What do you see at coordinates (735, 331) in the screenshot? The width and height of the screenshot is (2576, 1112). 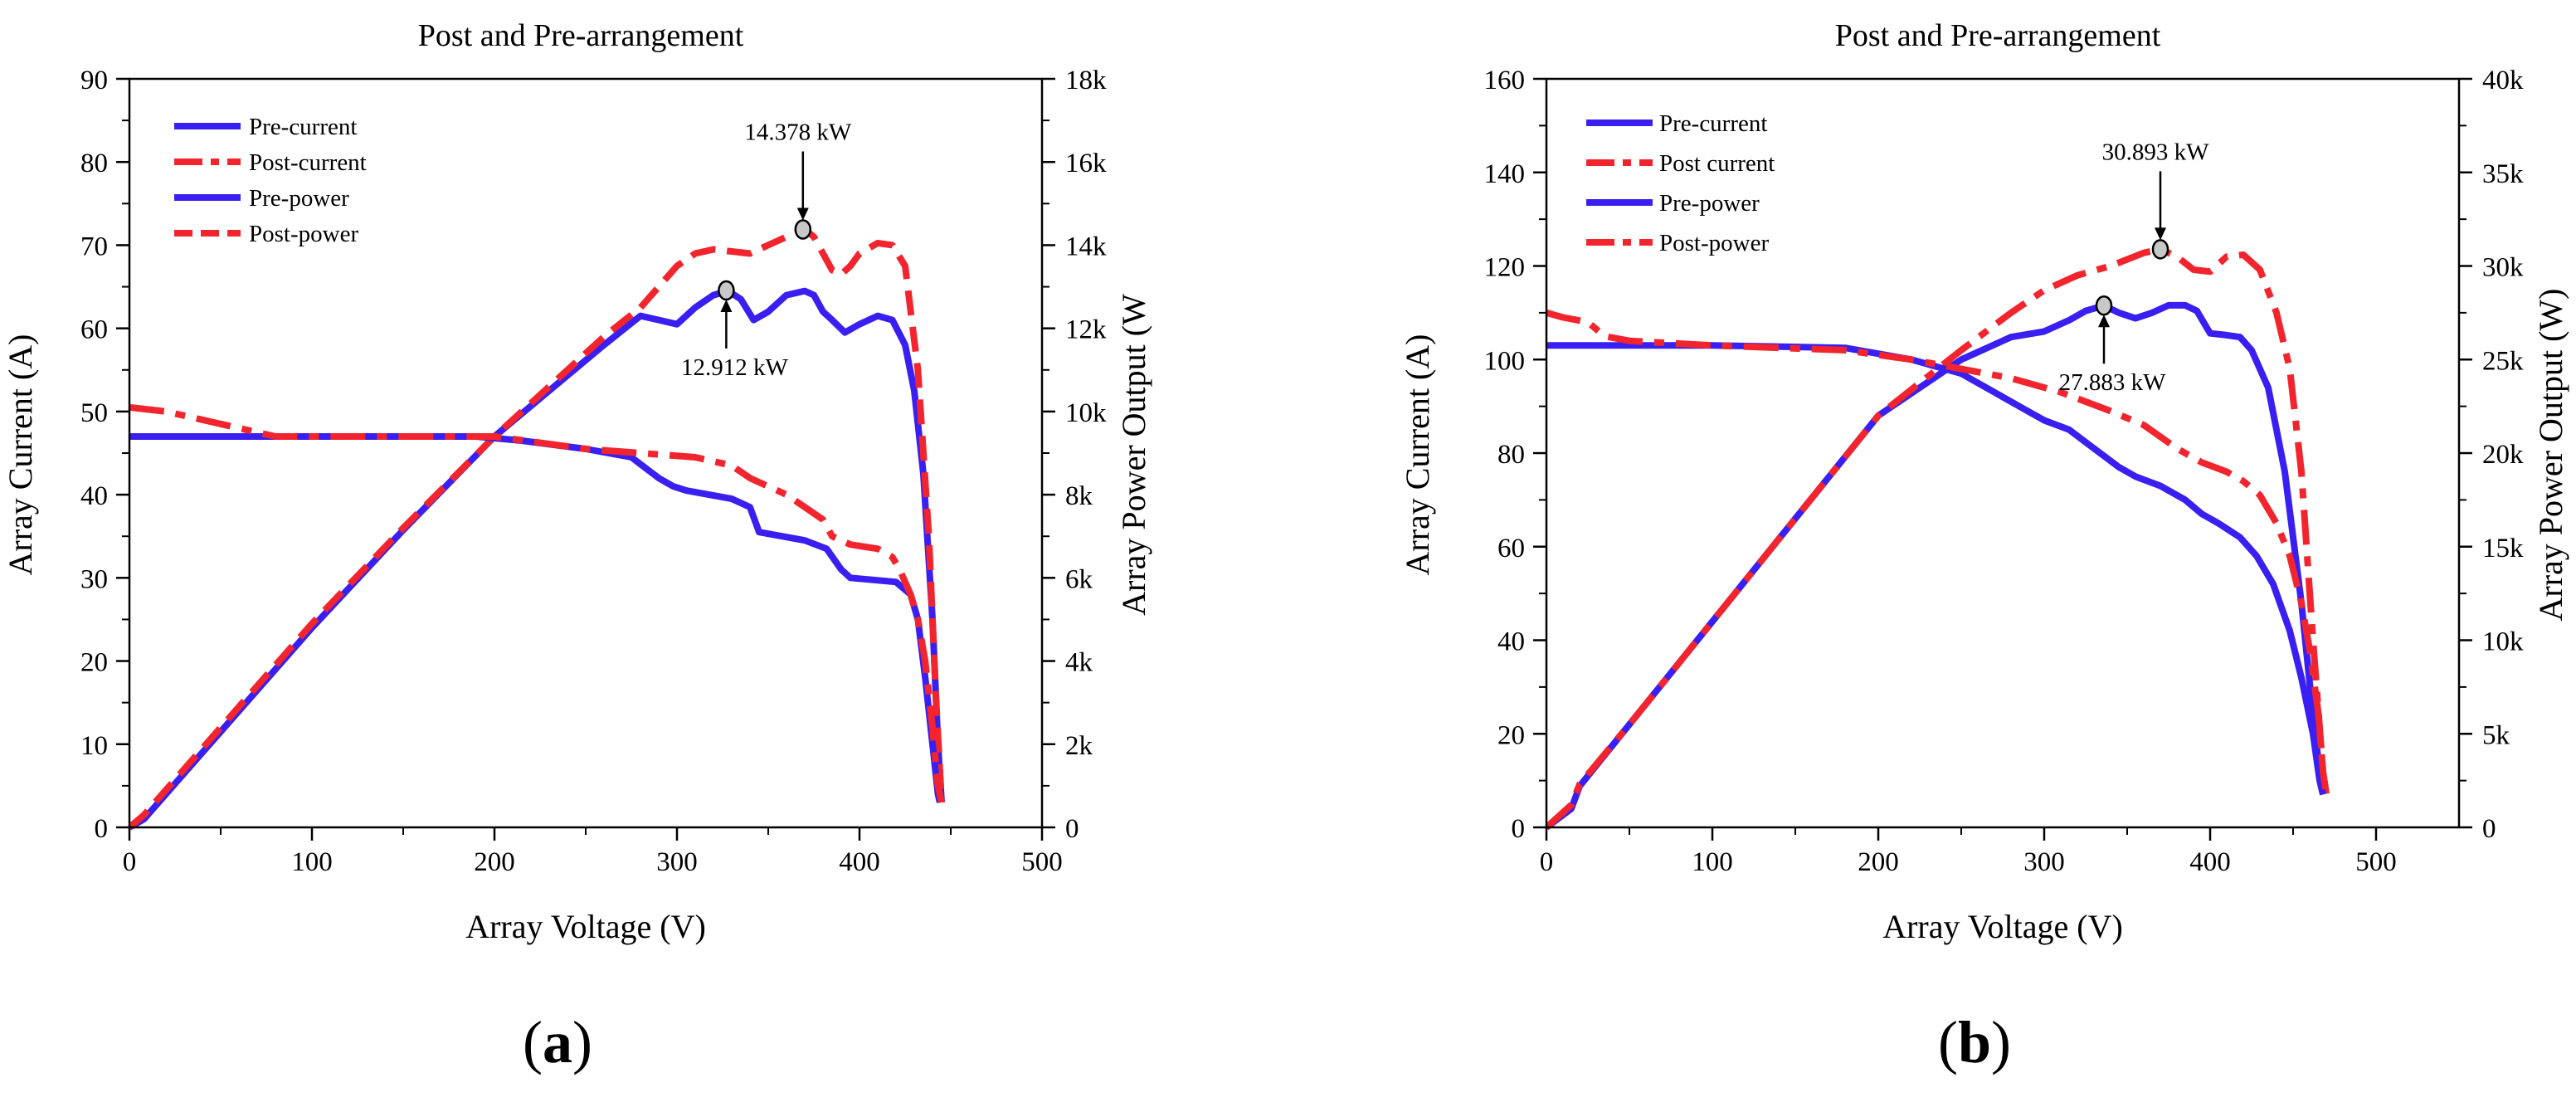 I see `annotation: 12.912 kW` at bounding box center [735, 331].